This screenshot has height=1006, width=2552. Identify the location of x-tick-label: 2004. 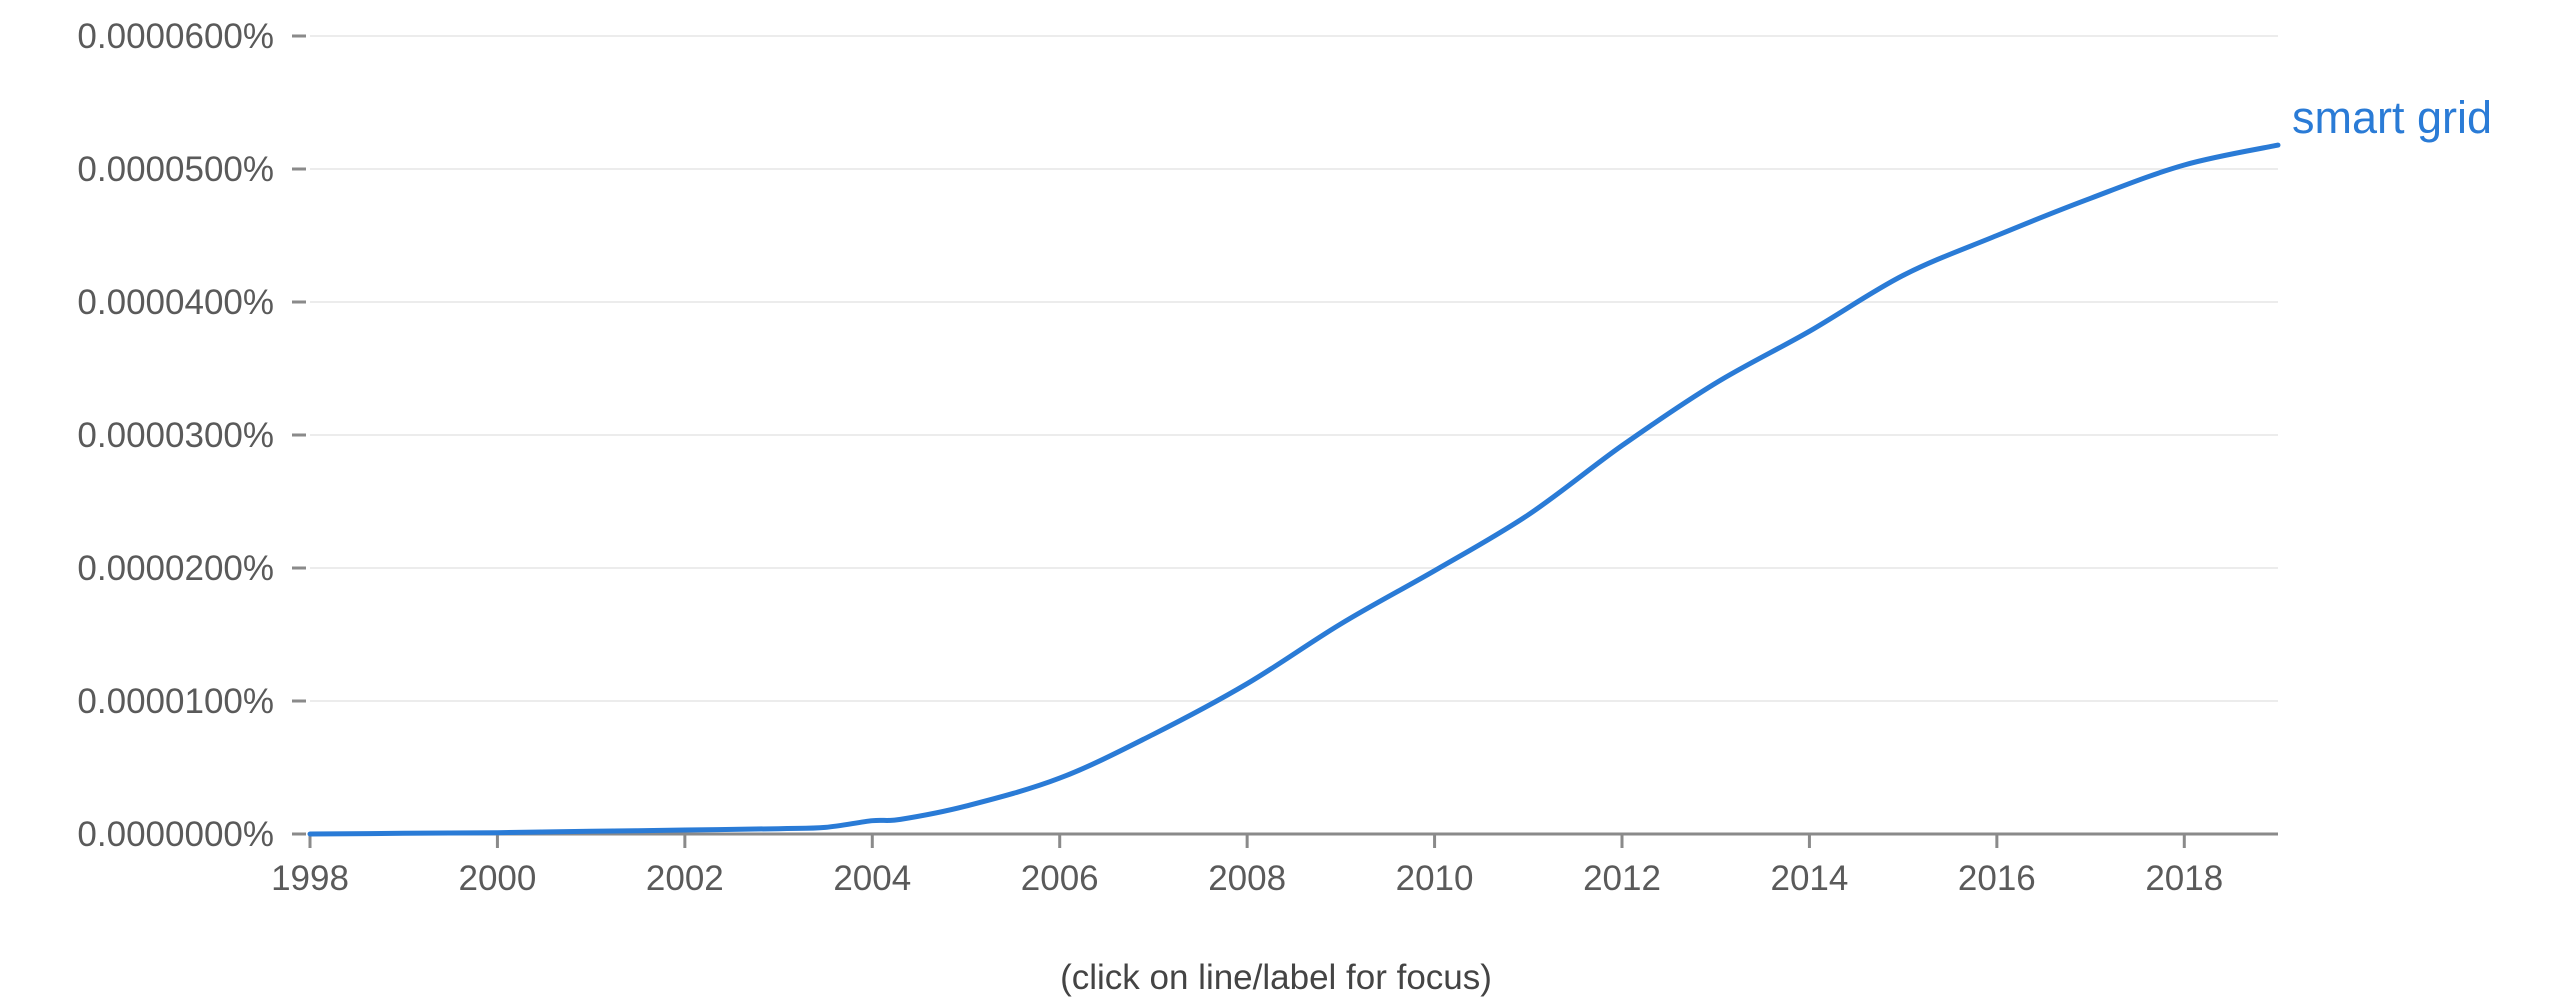
(872, 878).